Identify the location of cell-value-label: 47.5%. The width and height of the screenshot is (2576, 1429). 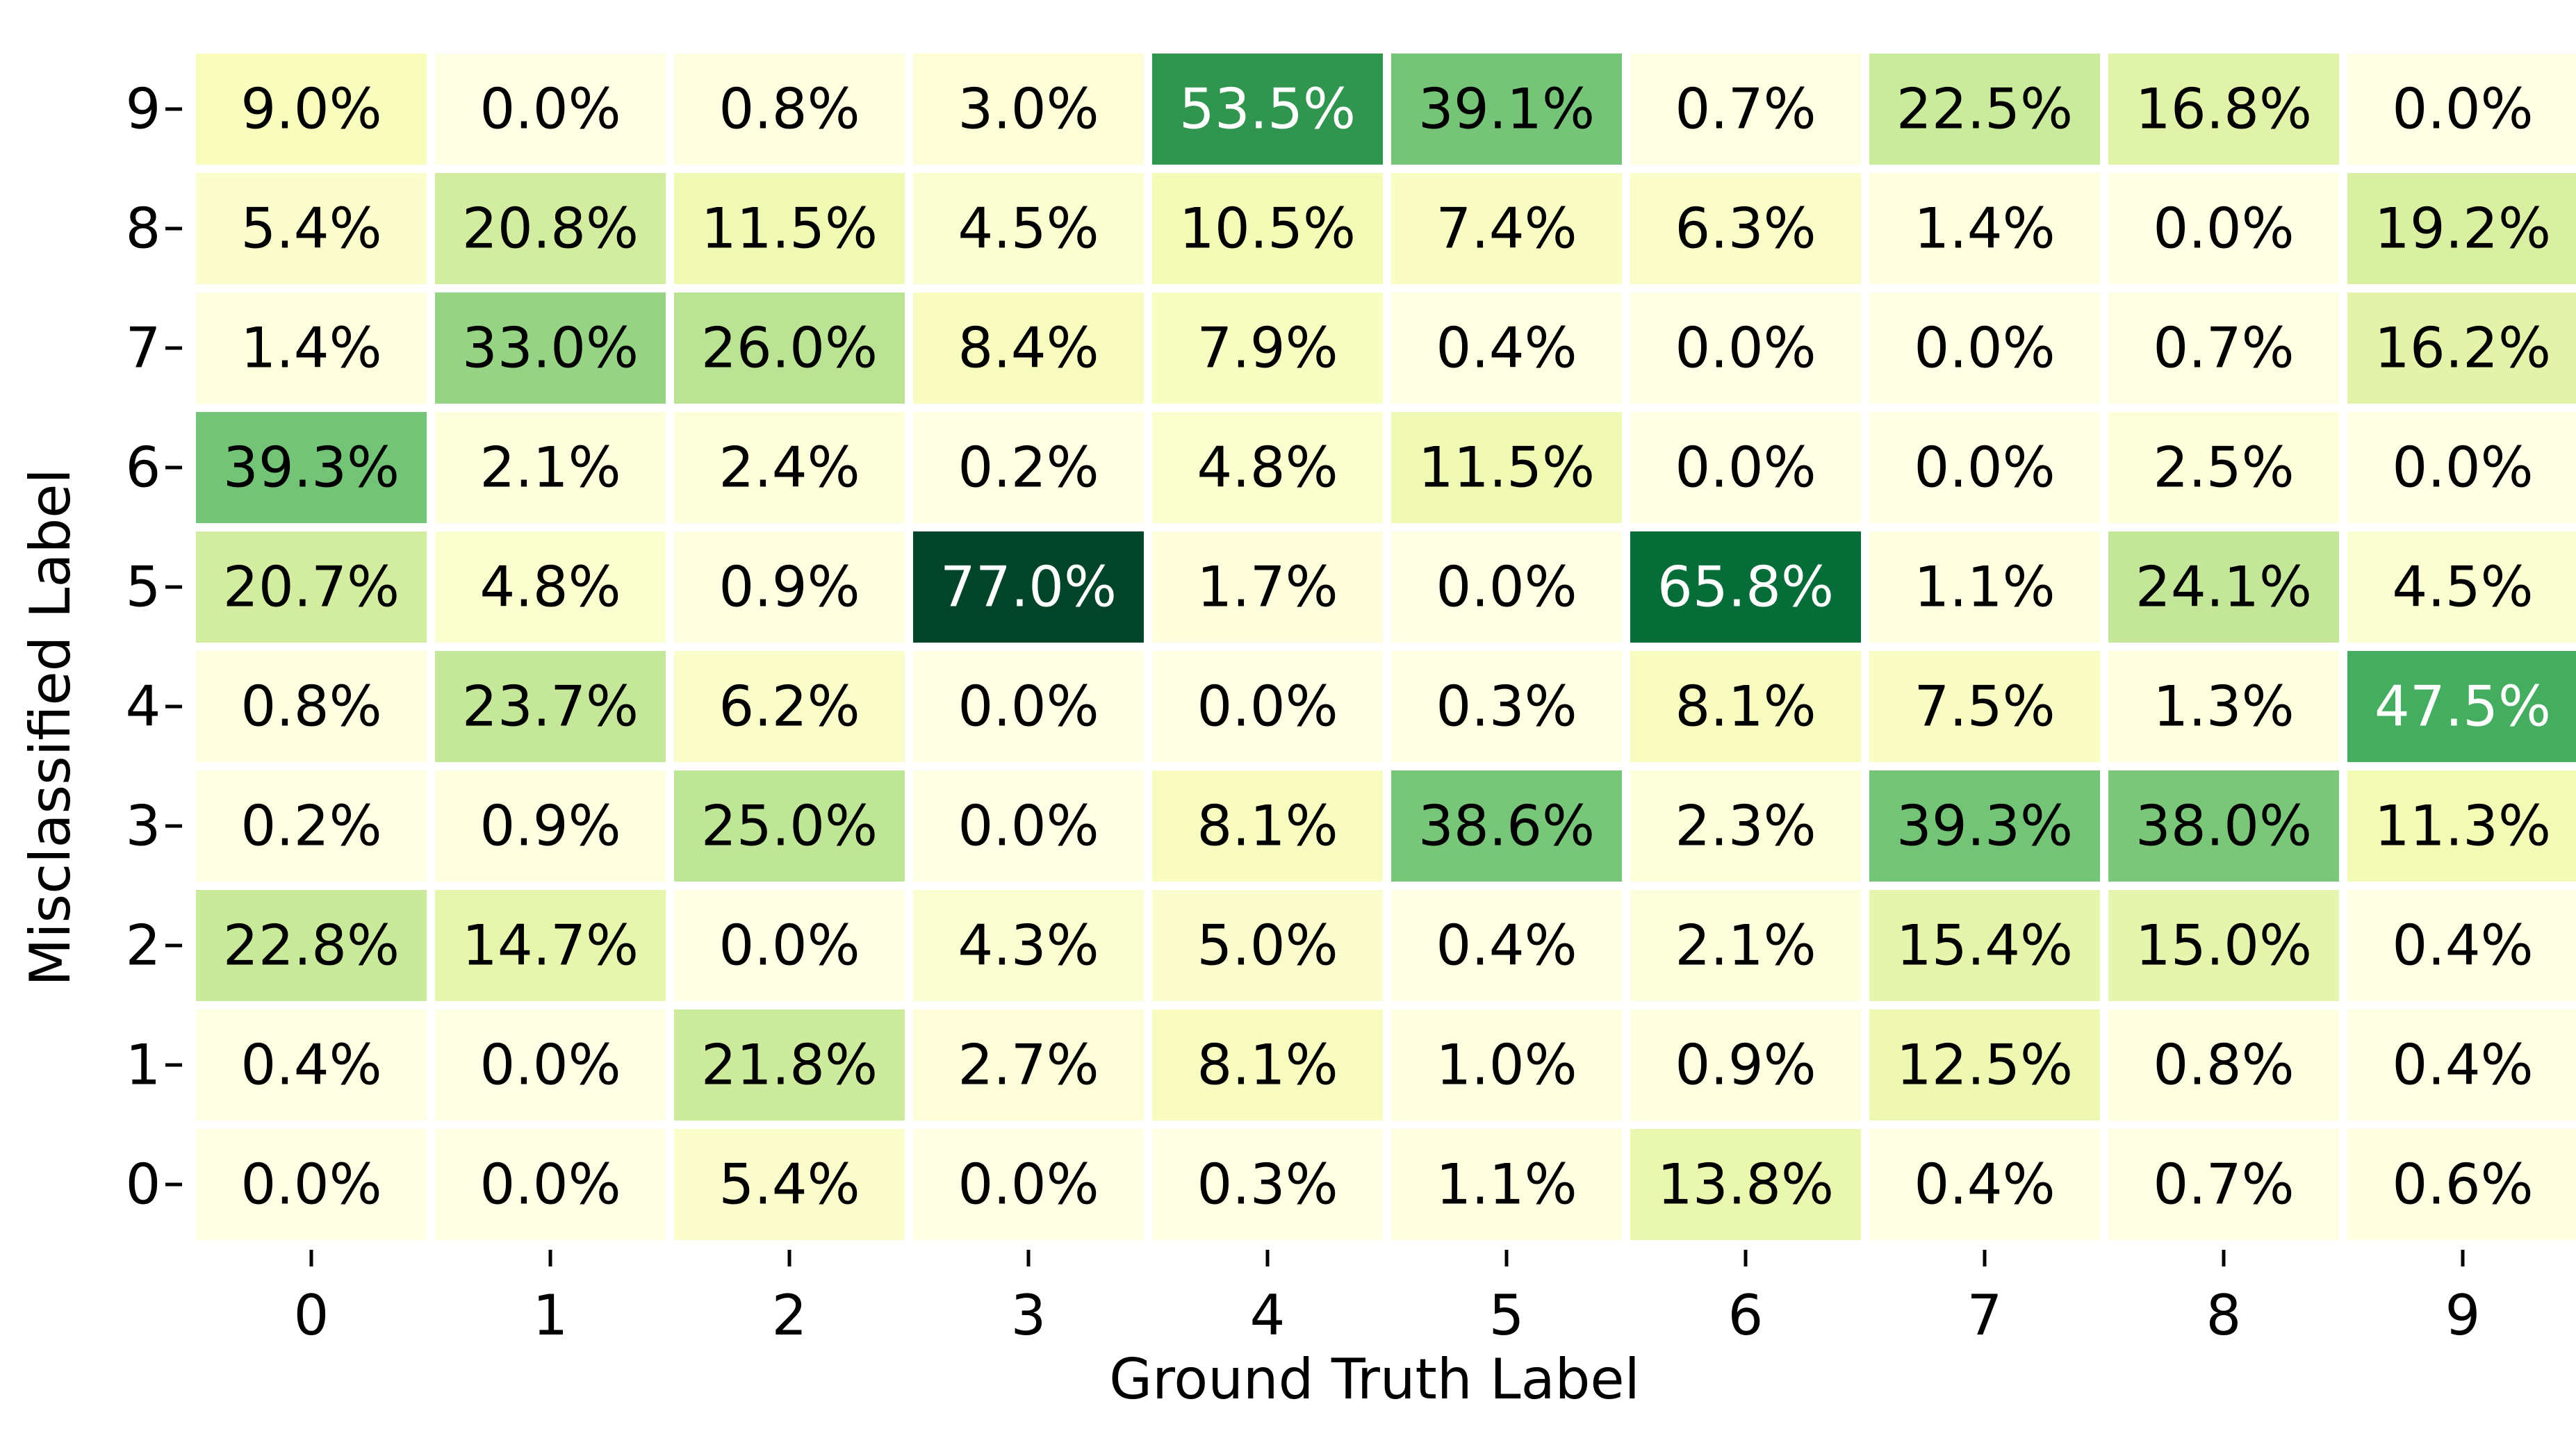
(2462, 707).